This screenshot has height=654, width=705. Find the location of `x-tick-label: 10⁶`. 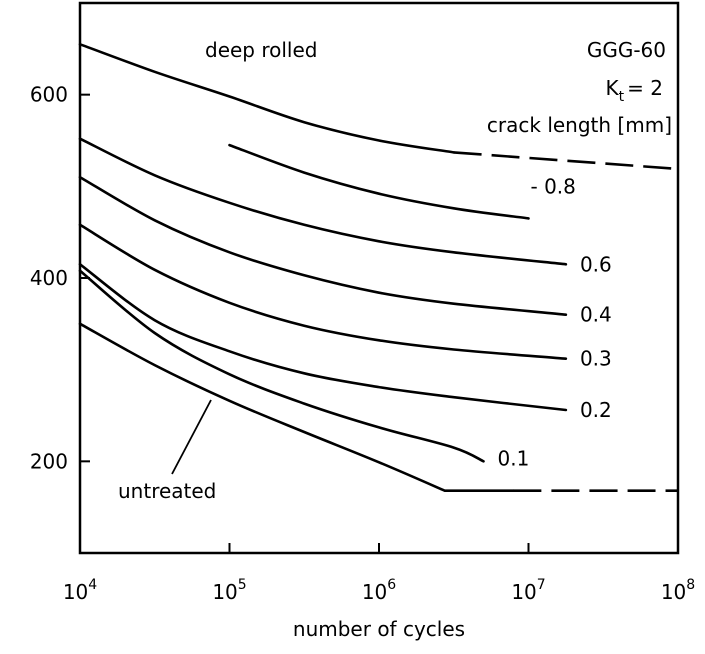

x-tick-label: 10⁶ is located at coordinates (379, 590).